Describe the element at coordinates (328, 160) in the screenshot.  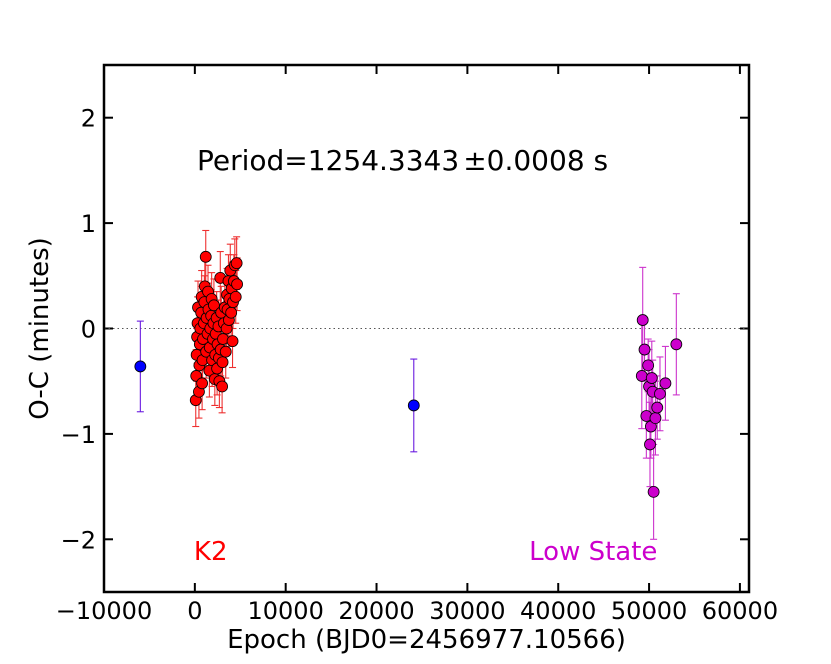
I see `period-annotation-main: Period=1254.3343` at that location.